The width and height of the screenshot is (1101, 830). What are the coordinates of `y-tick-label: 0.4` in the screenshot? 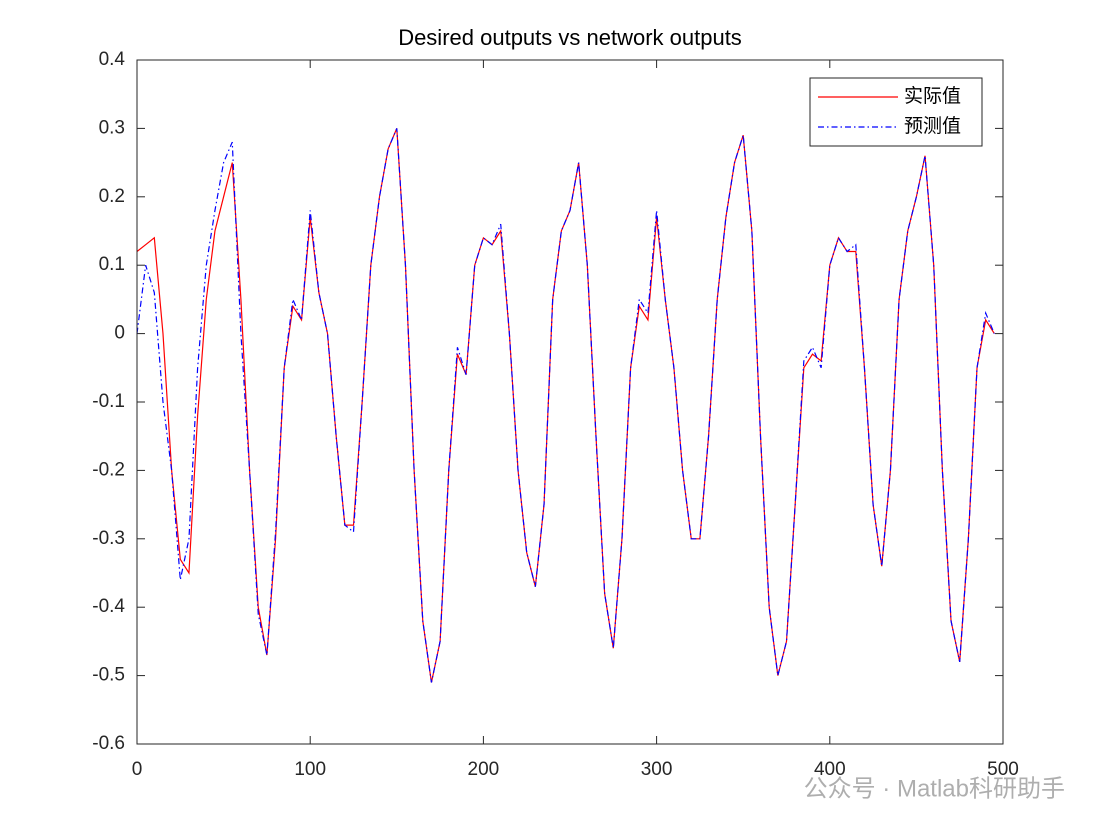 It's located at (112, 59).